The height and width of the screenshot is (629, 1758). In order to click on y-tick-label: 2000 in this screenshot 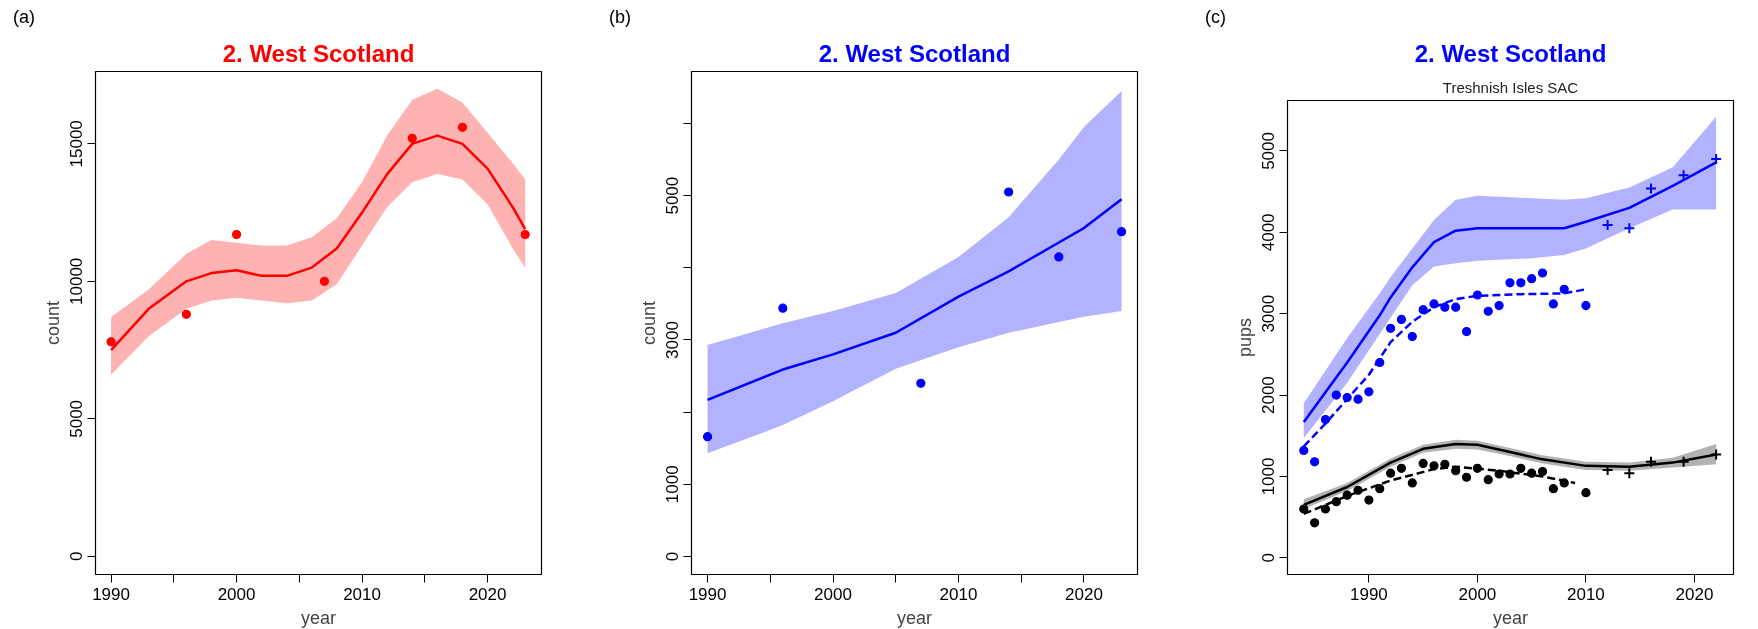, I will do `click(1269, 395)`.